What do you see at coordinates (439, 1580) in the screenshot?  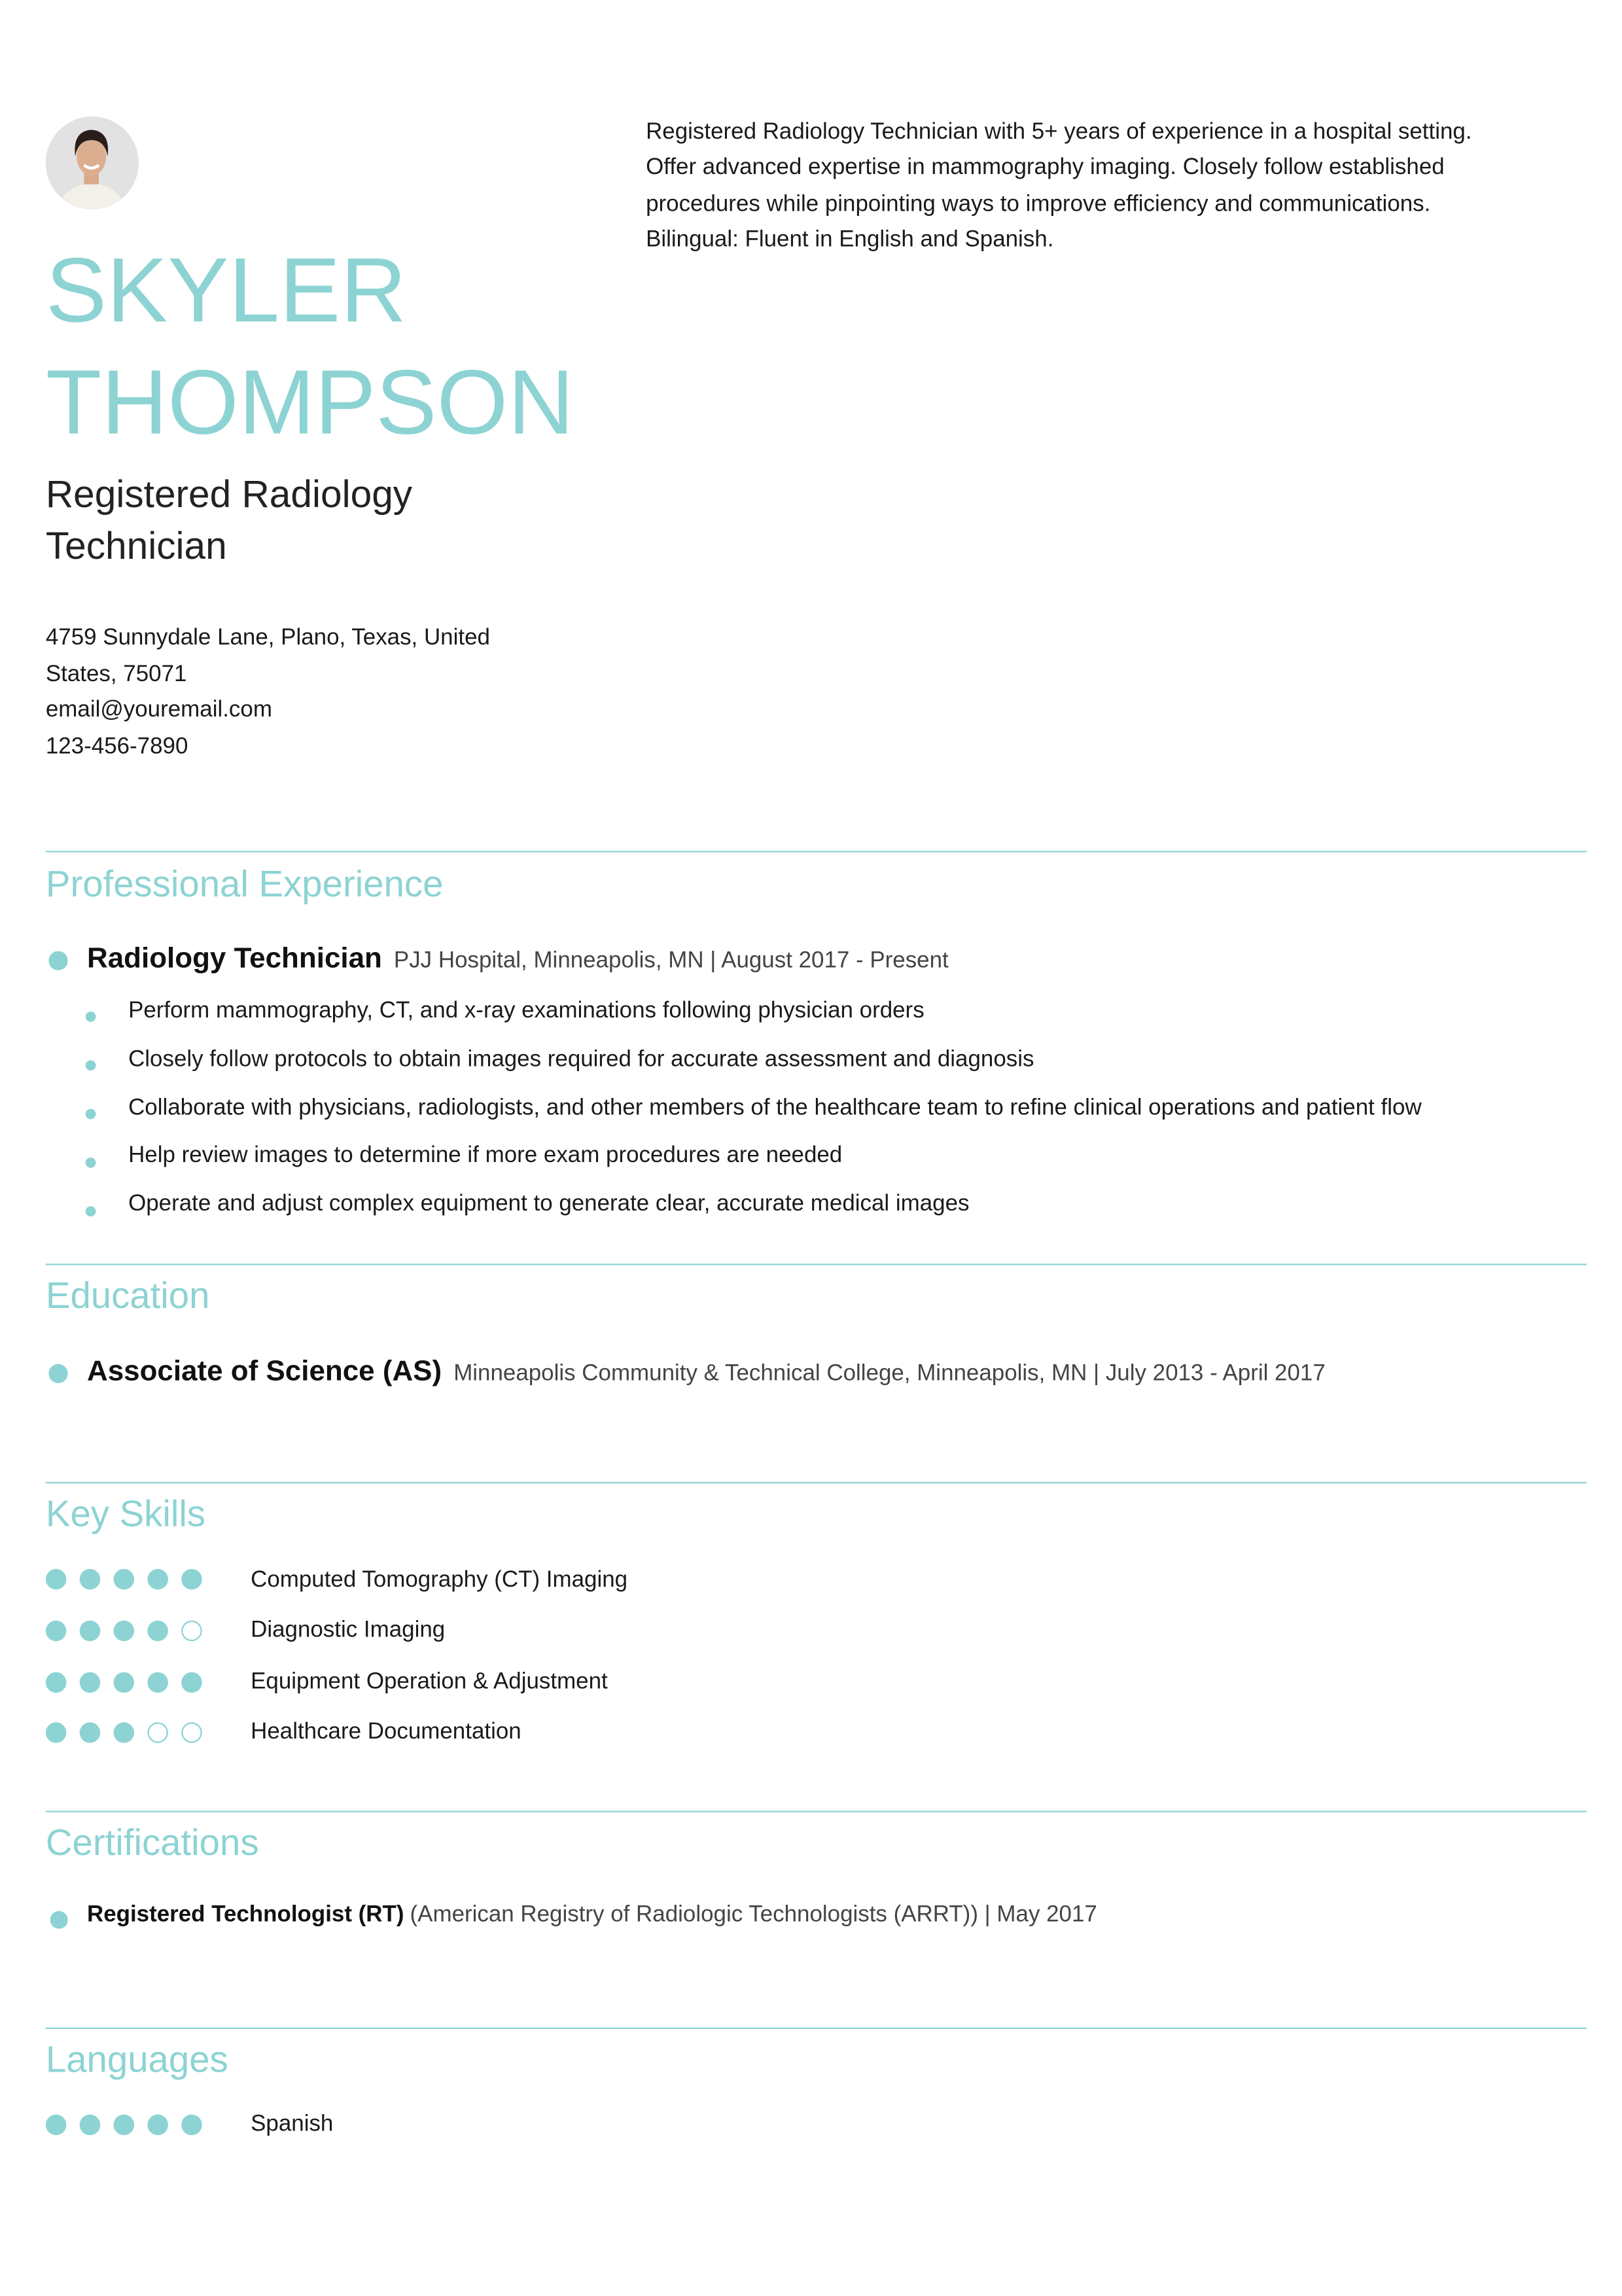 I see `skill-name: Computed Tomography (CT) Imaging` at bounding box center [439, 1580].